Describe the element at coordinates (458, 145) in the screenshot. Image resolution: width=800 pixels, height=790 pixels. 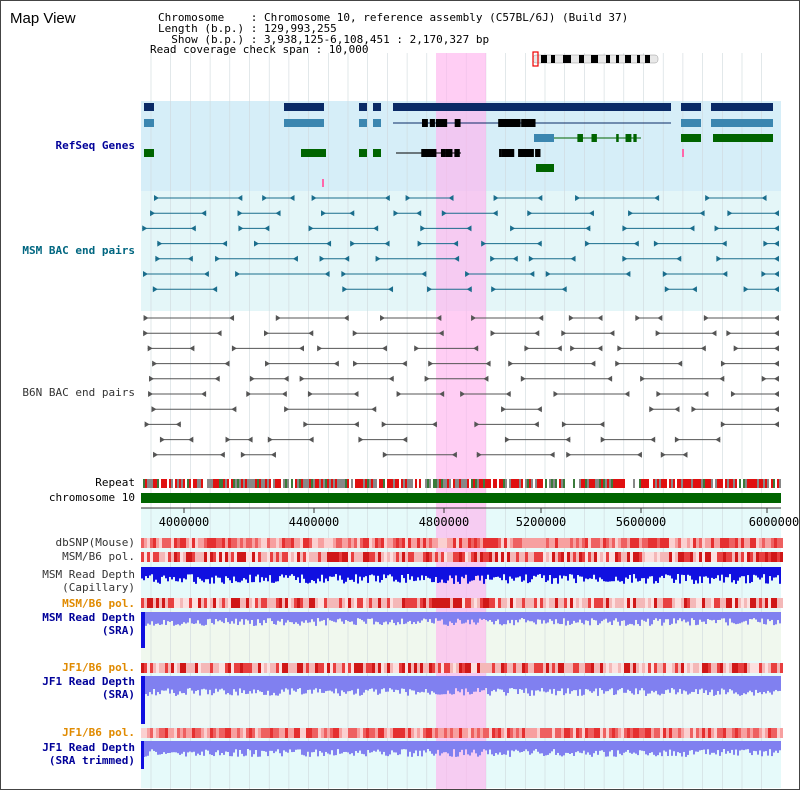
I see `refseq-gene-features` at that location.